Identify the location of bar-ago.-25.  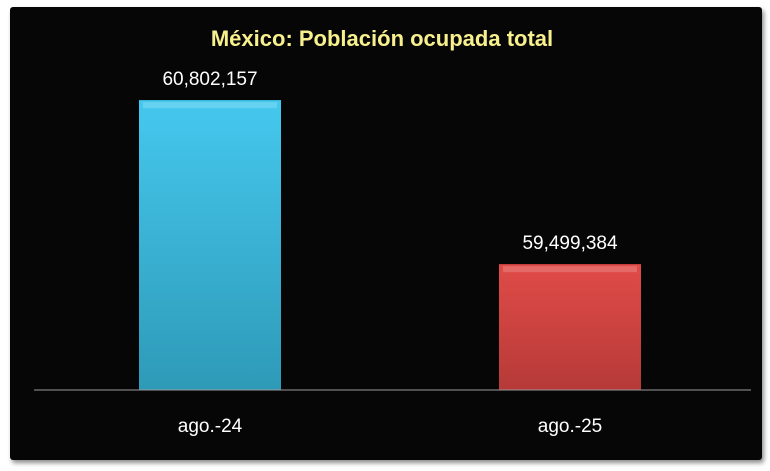
(570, 327).